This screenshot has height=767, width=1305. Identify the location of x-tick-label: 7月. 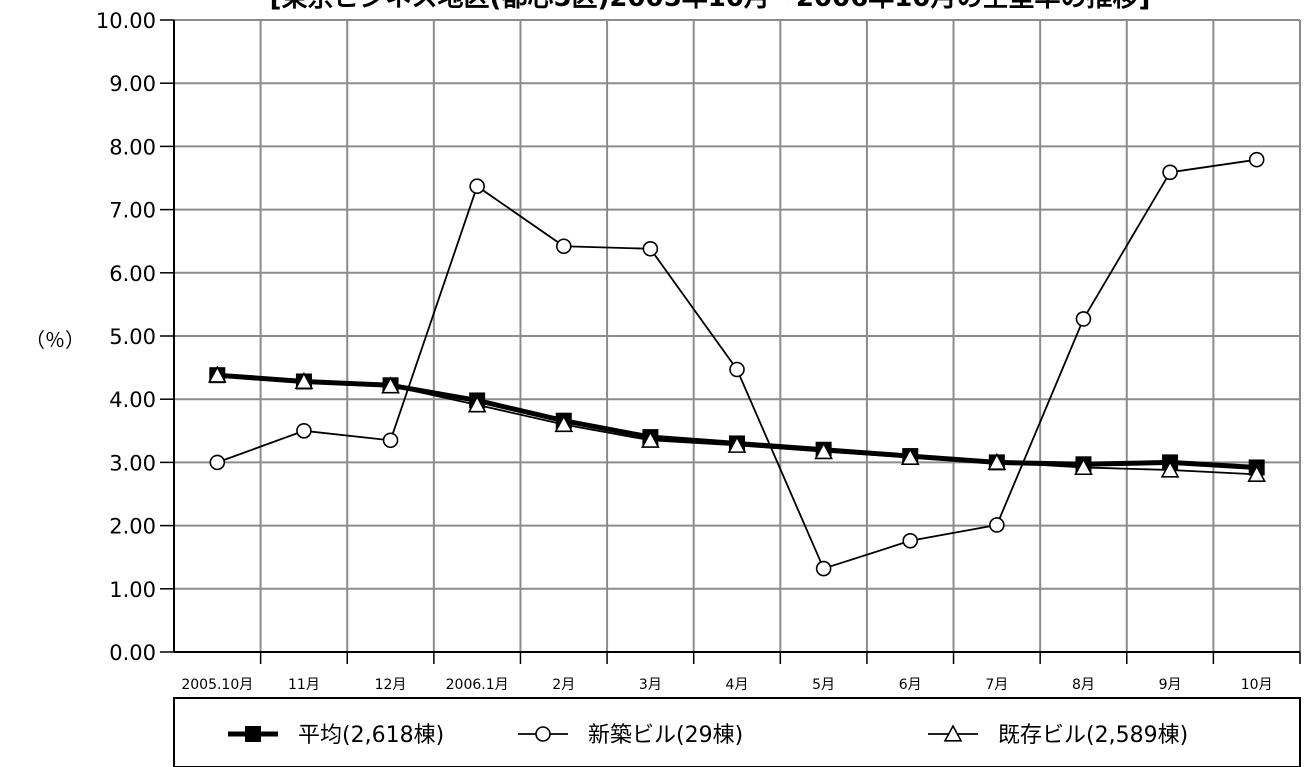
(996, 685).